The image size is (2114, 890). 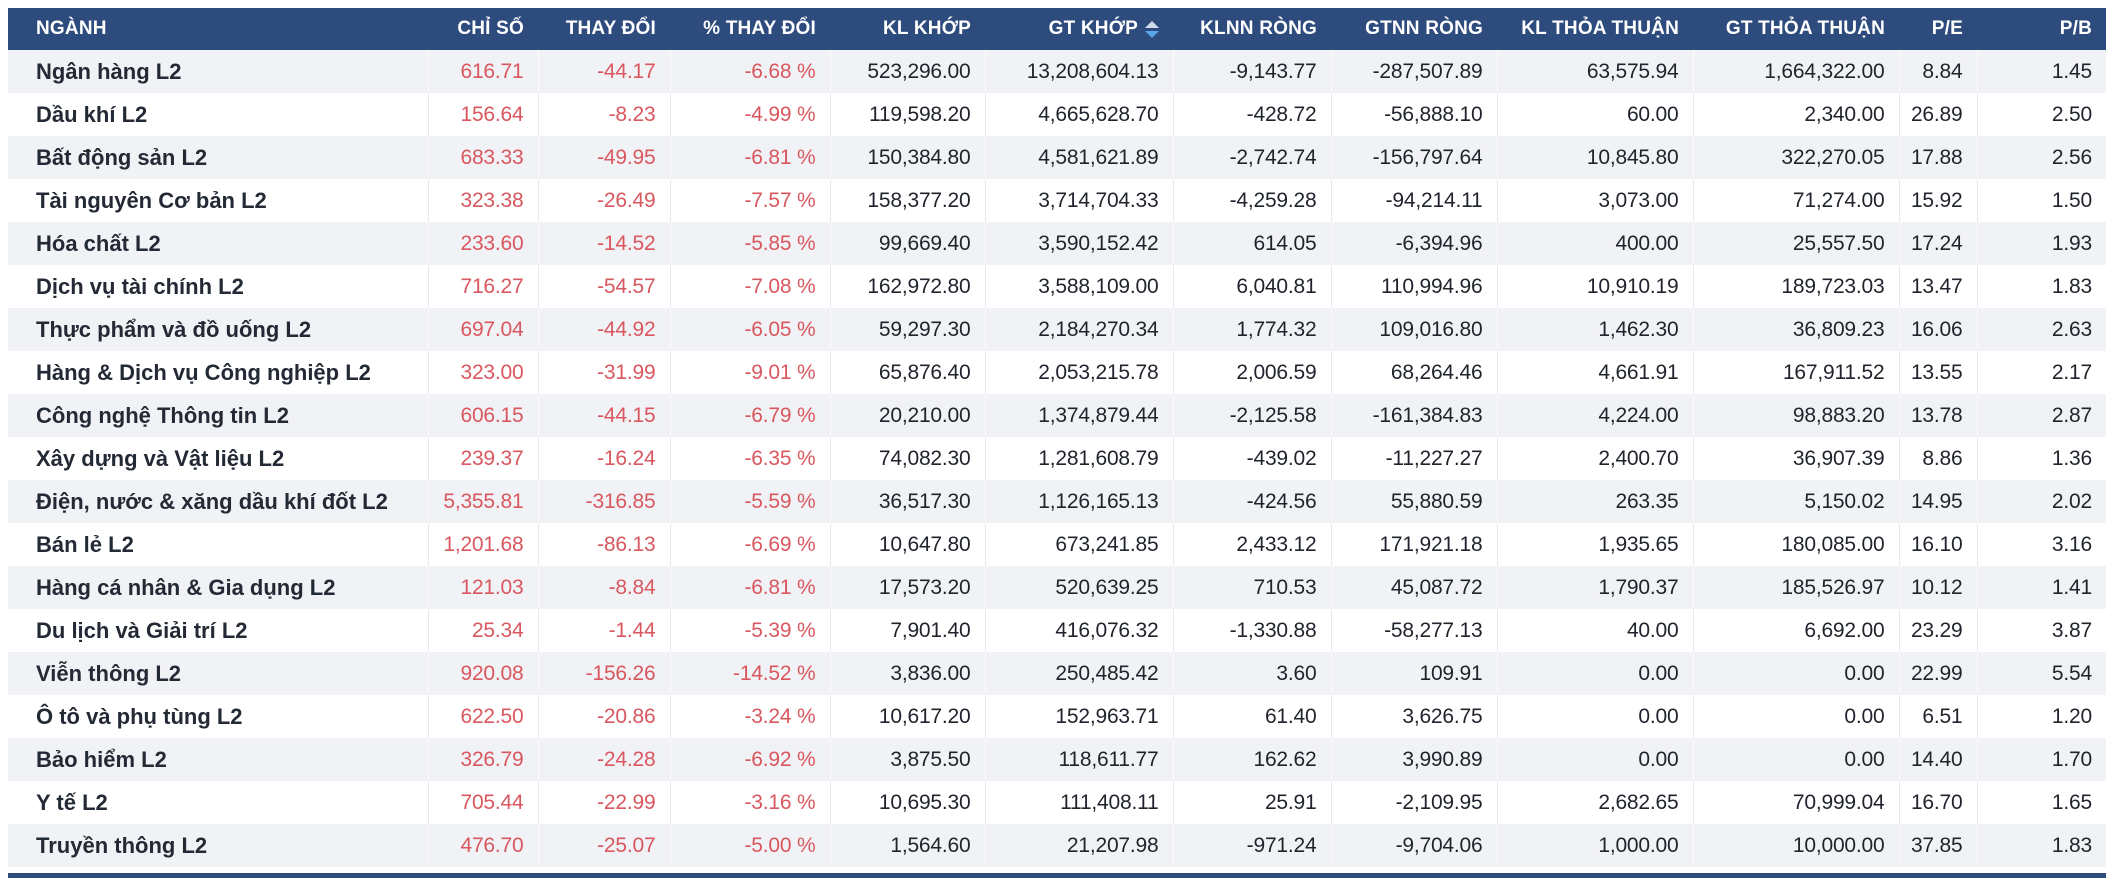 I want to click on cell-pe: 6.51, so click(x=1937, y=716).